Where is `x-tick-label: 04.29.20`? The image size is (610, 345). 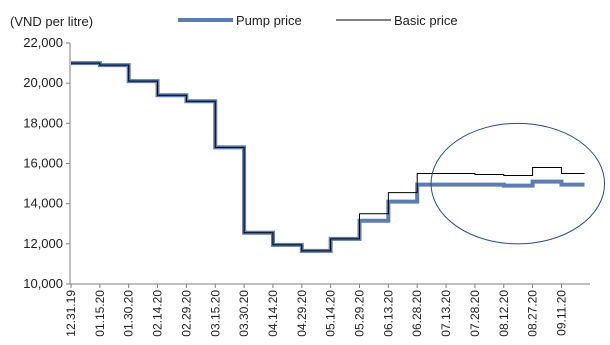
x-tick-label: 04.29.20 is located at coordinates (302, 313).